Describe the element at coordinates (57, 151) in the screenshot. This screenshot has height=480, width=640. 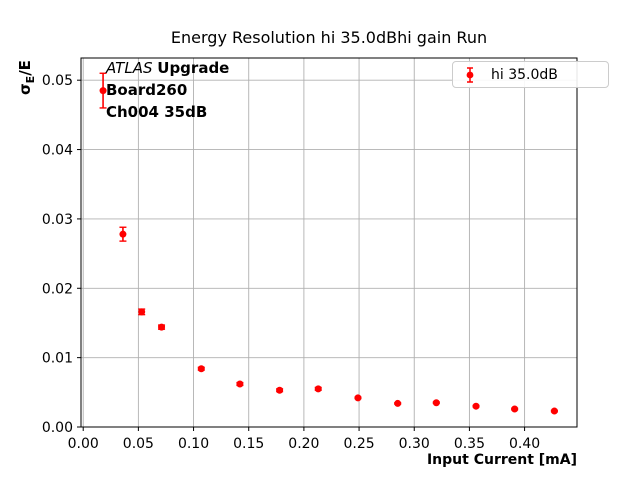
I see `y-tick-label: 0.04` at that location.